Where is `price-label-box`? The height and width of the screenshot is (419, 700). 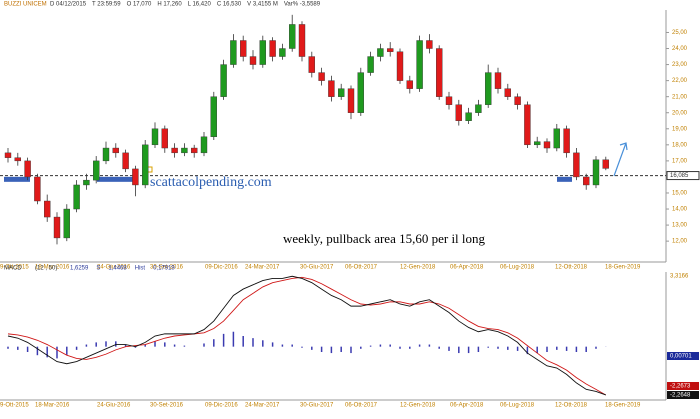 price-label-box is located at coordinates (683, 176).